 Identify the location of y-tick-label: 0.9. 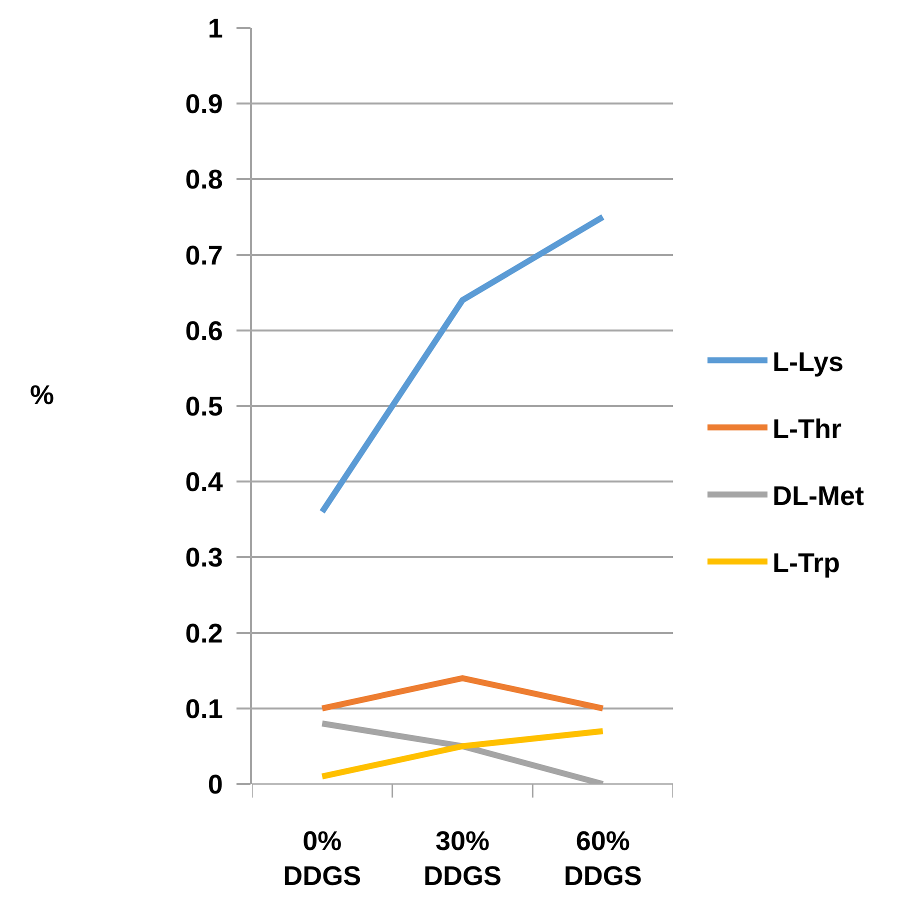
(204, 104).